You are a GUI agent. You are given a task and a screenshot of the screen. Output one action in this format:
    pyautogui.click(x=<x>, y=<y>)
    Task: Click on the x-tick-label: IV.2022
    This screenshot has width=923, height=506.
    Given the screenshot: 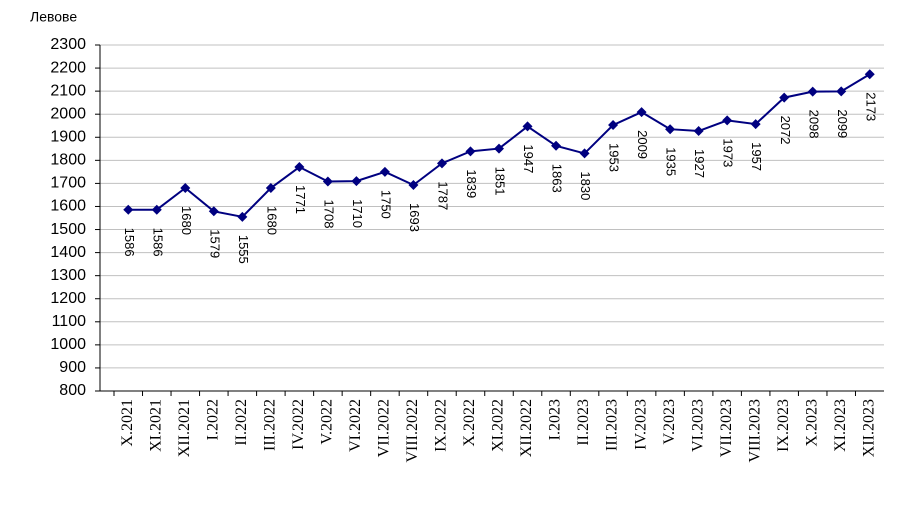 What is the action you would take?
    pyautogui.click(x=298, y=424)
    